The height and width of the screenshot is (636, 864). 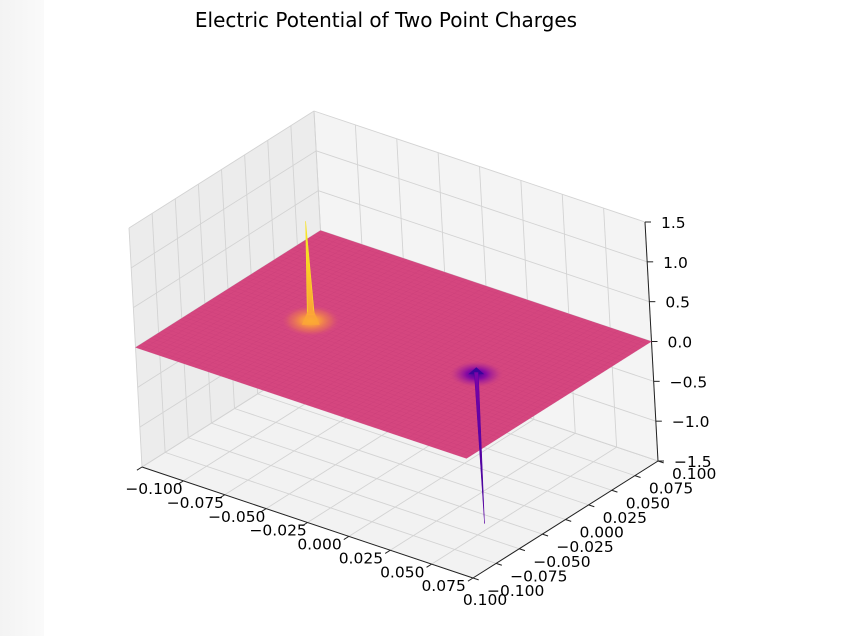 What do you see at coordinates (319, 545) in the screenshot?
I see `x-tick-label: 0.000` at bounding box center [319, 545].